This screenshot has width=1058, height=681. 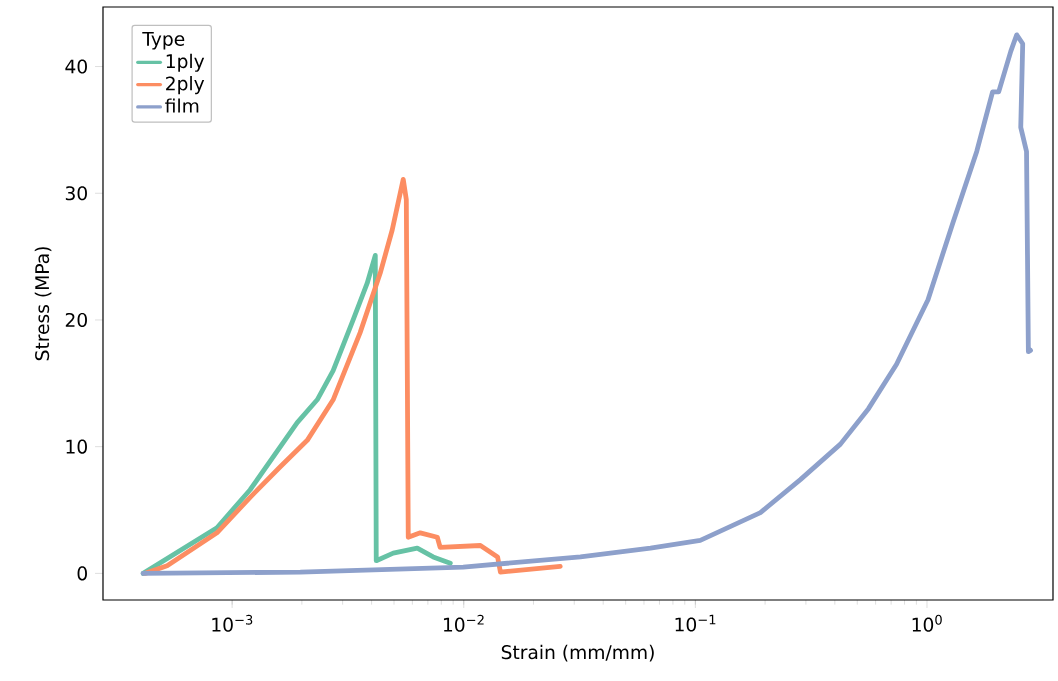 What do you see at coordinates (695, 623) in the screenshot?
I see `x-tick-label: 10$^{−1}$` at bounding box center [695, 623].